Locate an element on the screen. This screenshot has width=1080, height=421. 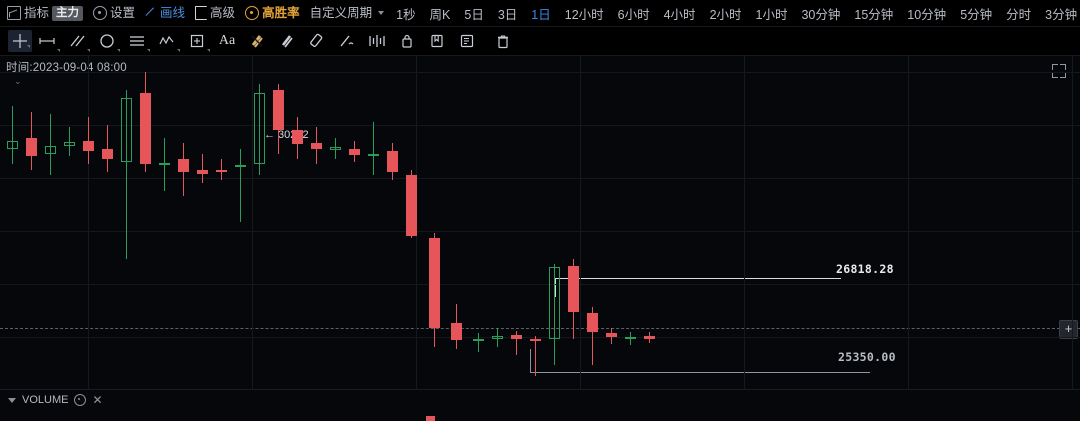
timeframe-6h: 6小时 is located at coordinates (633, 14).